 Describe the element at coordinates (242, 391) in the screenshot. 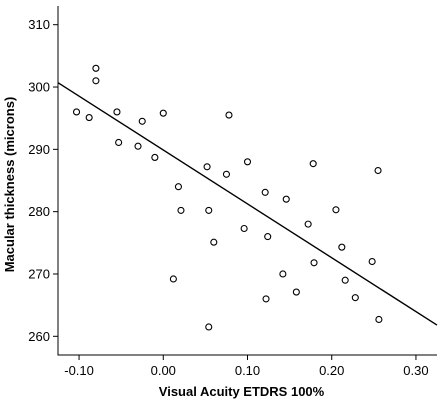

I see `x-axis-title: Visual Acuity ETDRS 100%` at that location.